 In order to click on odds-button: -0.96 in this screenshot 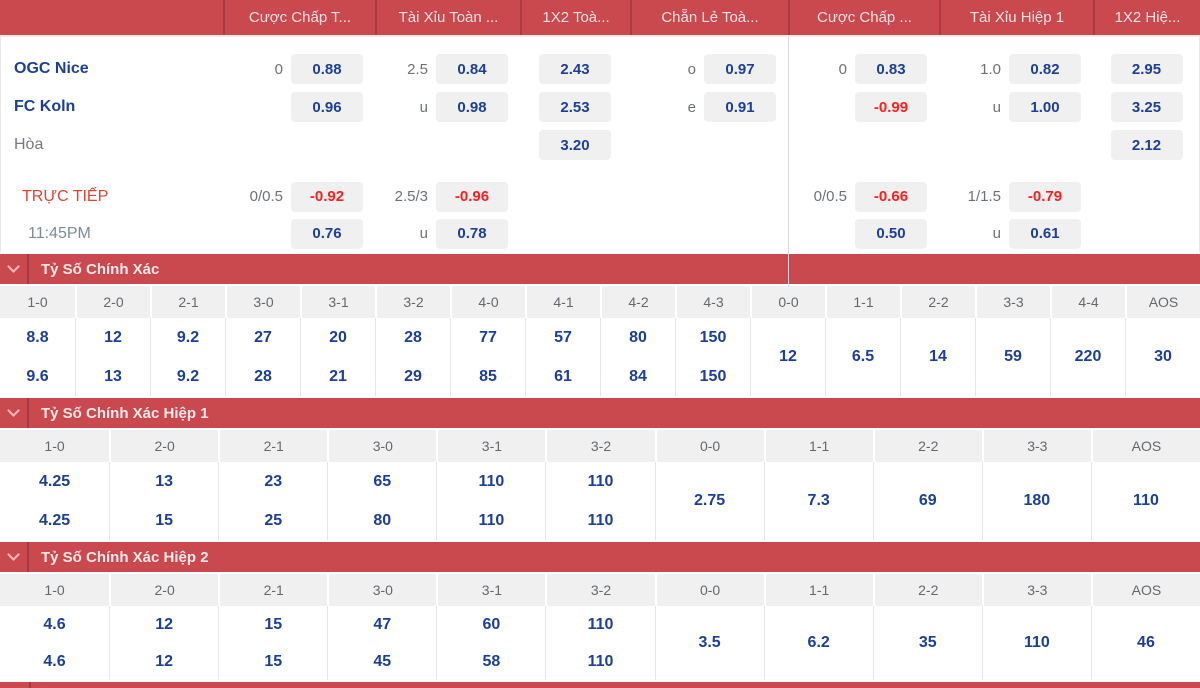, I will do `click(472, 196)`.